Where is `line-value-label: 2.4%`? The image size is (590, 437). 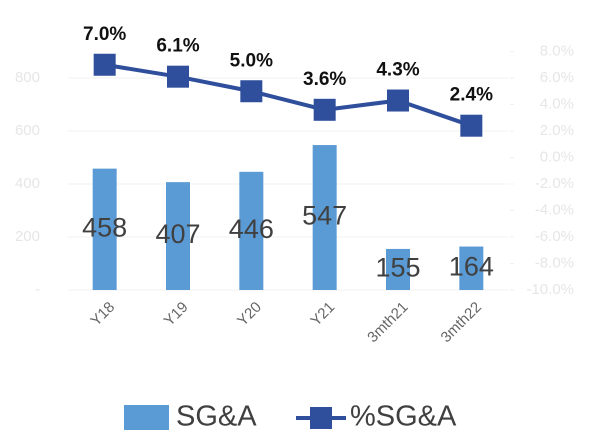 line-value-label: 2.4% is located at coordinates (471, 95).